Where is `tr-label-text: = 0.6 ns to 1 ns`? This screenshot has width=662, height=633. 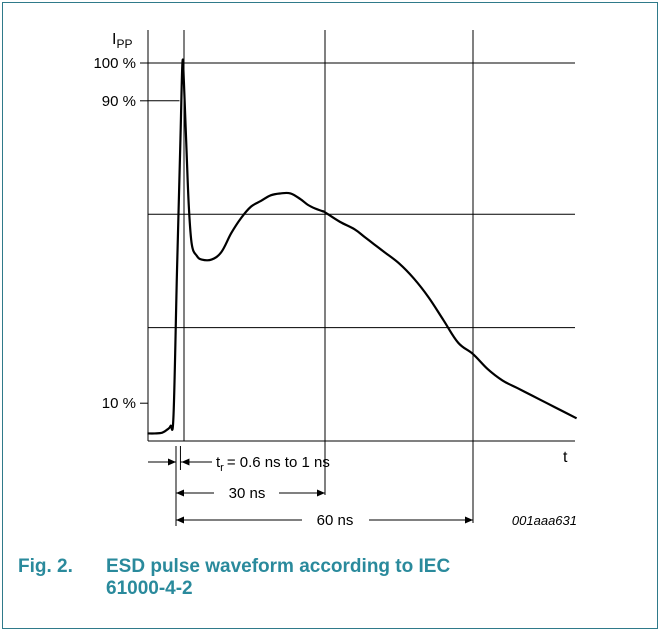 tr-label-text: = 0.6 ns to 1 ns is located at coordinates (278, 462).